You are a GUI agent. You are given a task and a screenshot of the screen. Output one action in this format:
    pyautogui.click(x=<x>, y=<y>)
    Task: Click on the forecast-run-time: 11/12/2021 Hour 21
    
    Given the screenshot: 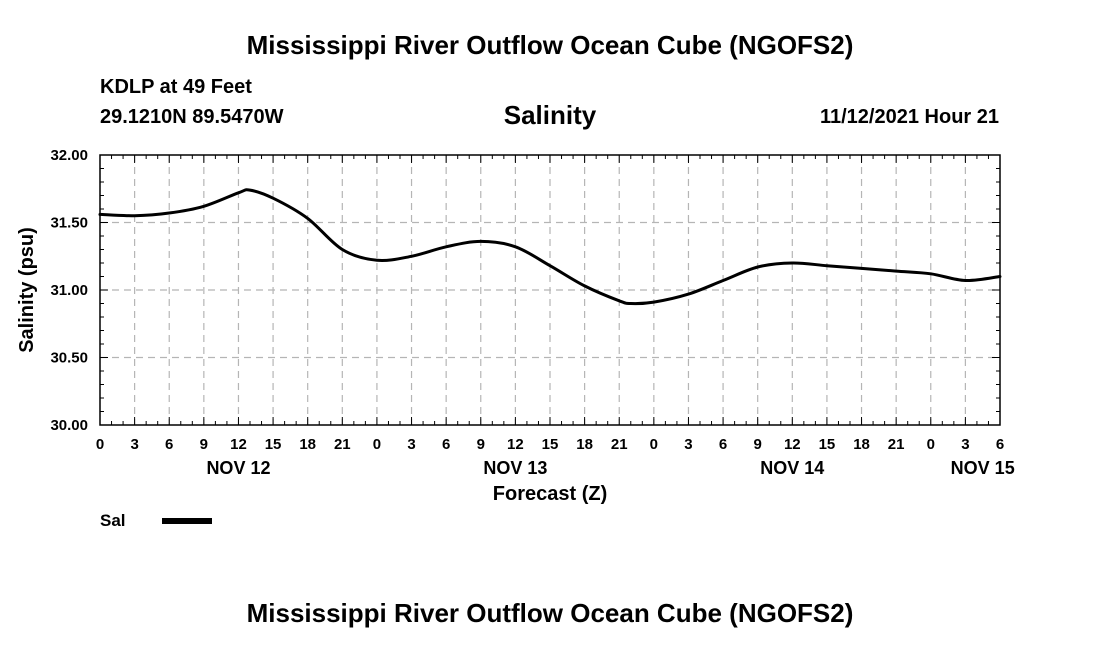 What is the action you would take?
    pyautogui.click(x=909, y=117)
    